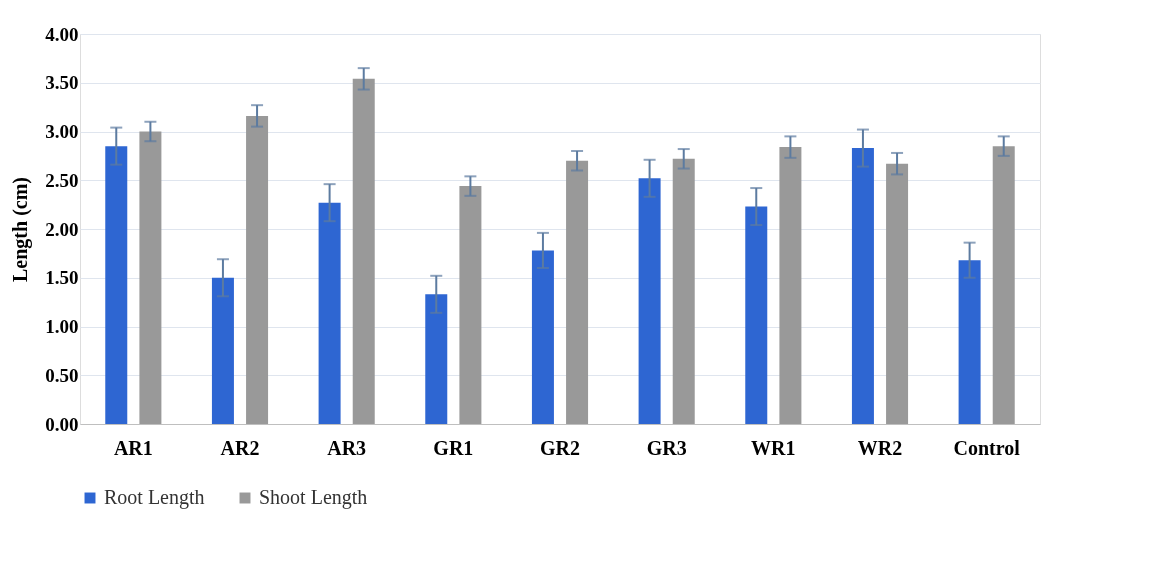 Image resolution: width=1158 pixels, height=578 pixels. Describe the element at coordinates (62, 375) in the screenshot. I see `y-tick-label: 0.50` at that location.